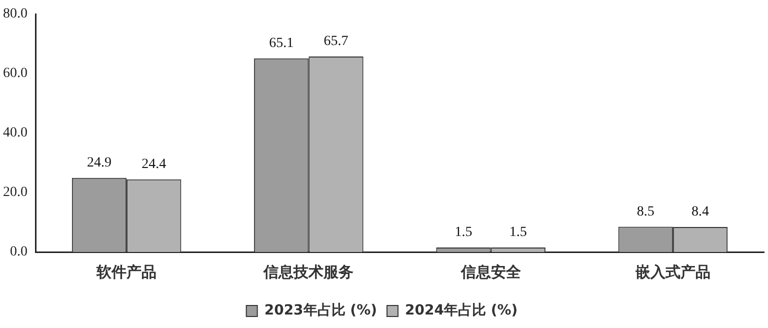 The width and height of the screenshot is (768, 328). Describe the element at coordinates (154, 164) in the screenshot. I see `data-label: 24.4` at that location.